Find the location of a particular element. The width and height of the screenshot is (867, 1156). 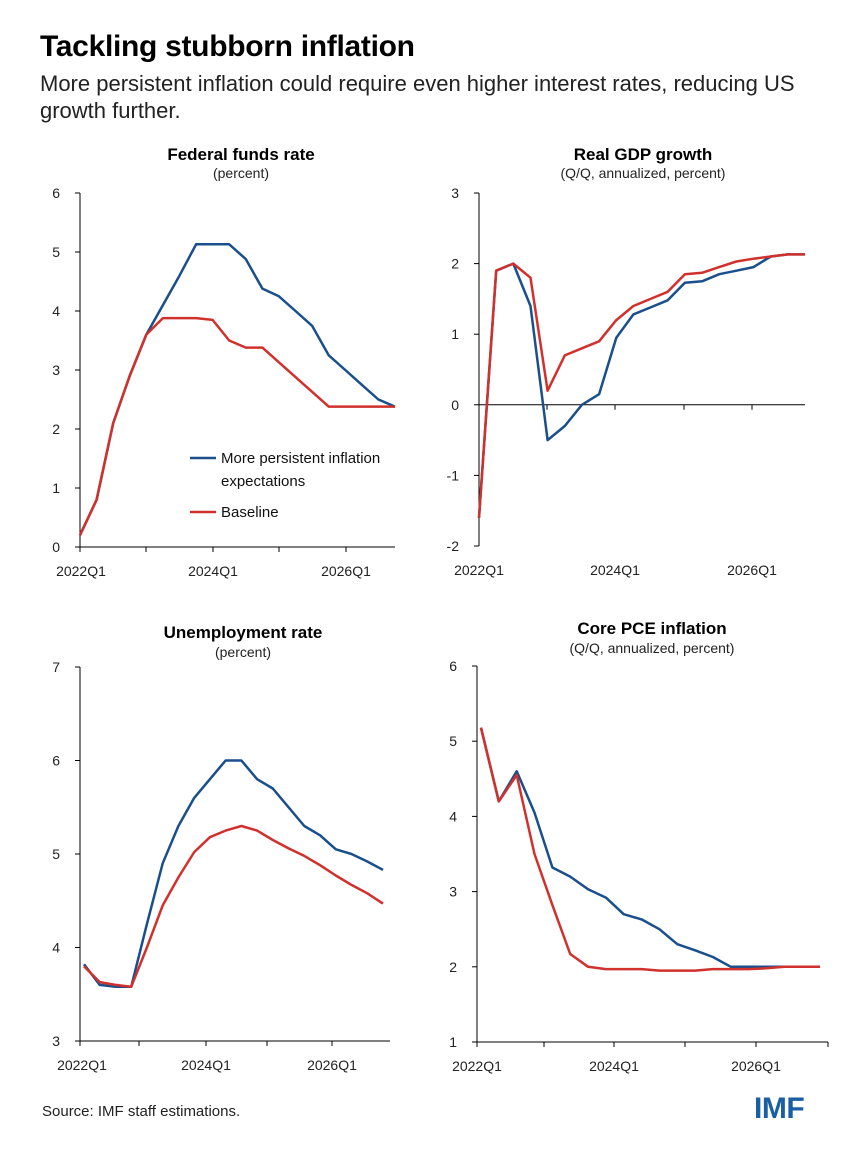

legend-label-persistent-2: expectations is located at coordinates (263, 481).